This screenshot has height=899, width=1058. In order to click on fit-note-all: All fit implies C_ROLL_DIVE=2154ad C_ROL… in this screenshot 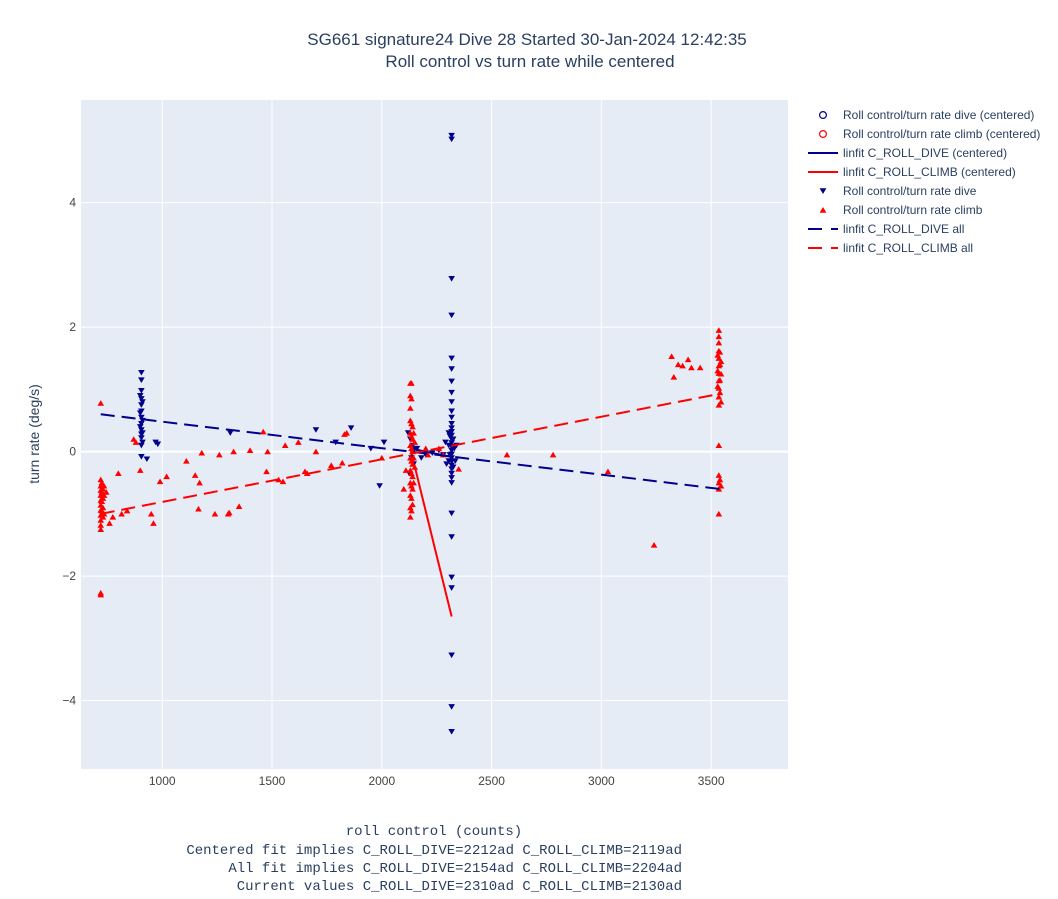, I will do `click(455, 869)`.